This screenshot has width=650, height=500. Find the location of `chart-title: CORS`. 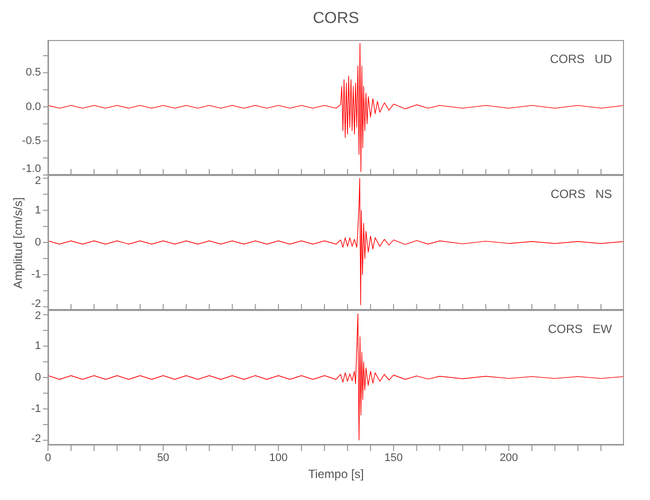

chart-title: CORS is located at coordinates (336, 19).